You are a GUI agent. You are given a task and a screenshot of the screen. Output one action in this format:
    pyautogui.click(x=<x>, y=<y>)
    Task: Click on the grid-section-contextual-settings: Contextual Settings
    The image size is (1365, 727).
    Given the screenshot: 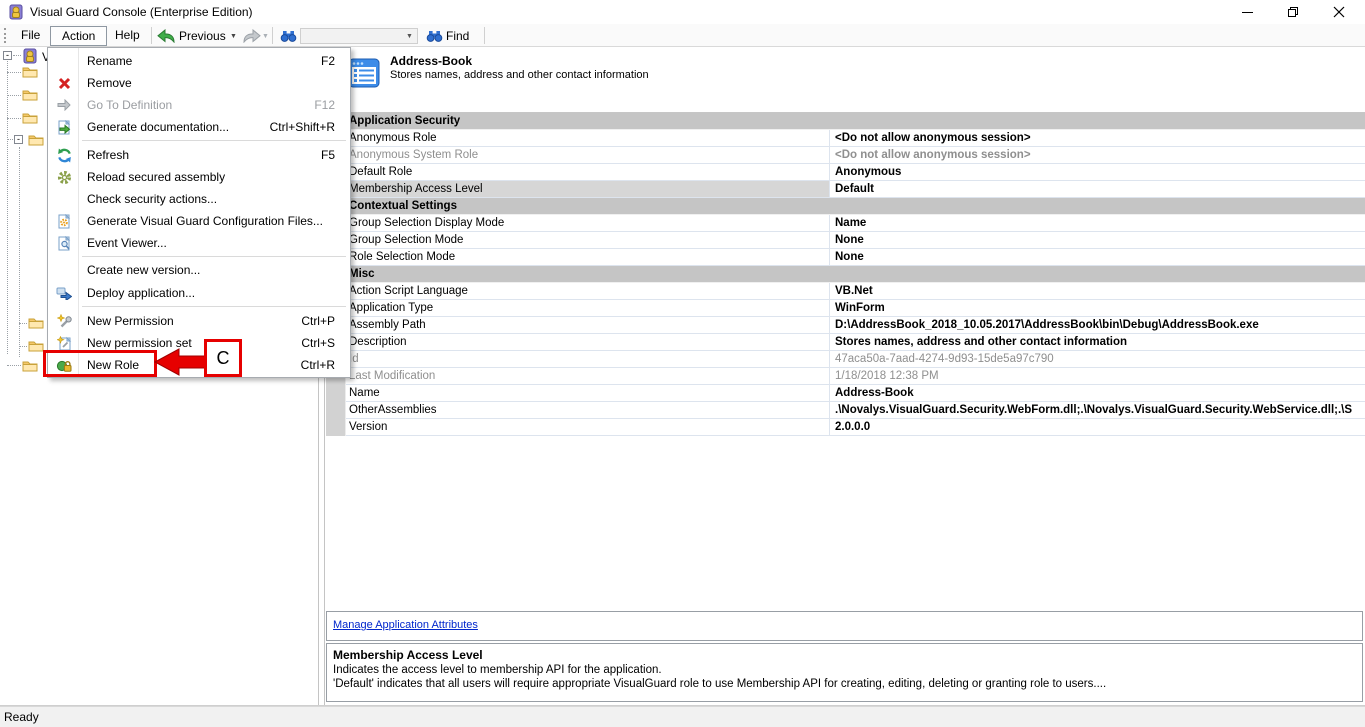 What is the action you would take?
    pyautogui.click(x=855, y=206)
    